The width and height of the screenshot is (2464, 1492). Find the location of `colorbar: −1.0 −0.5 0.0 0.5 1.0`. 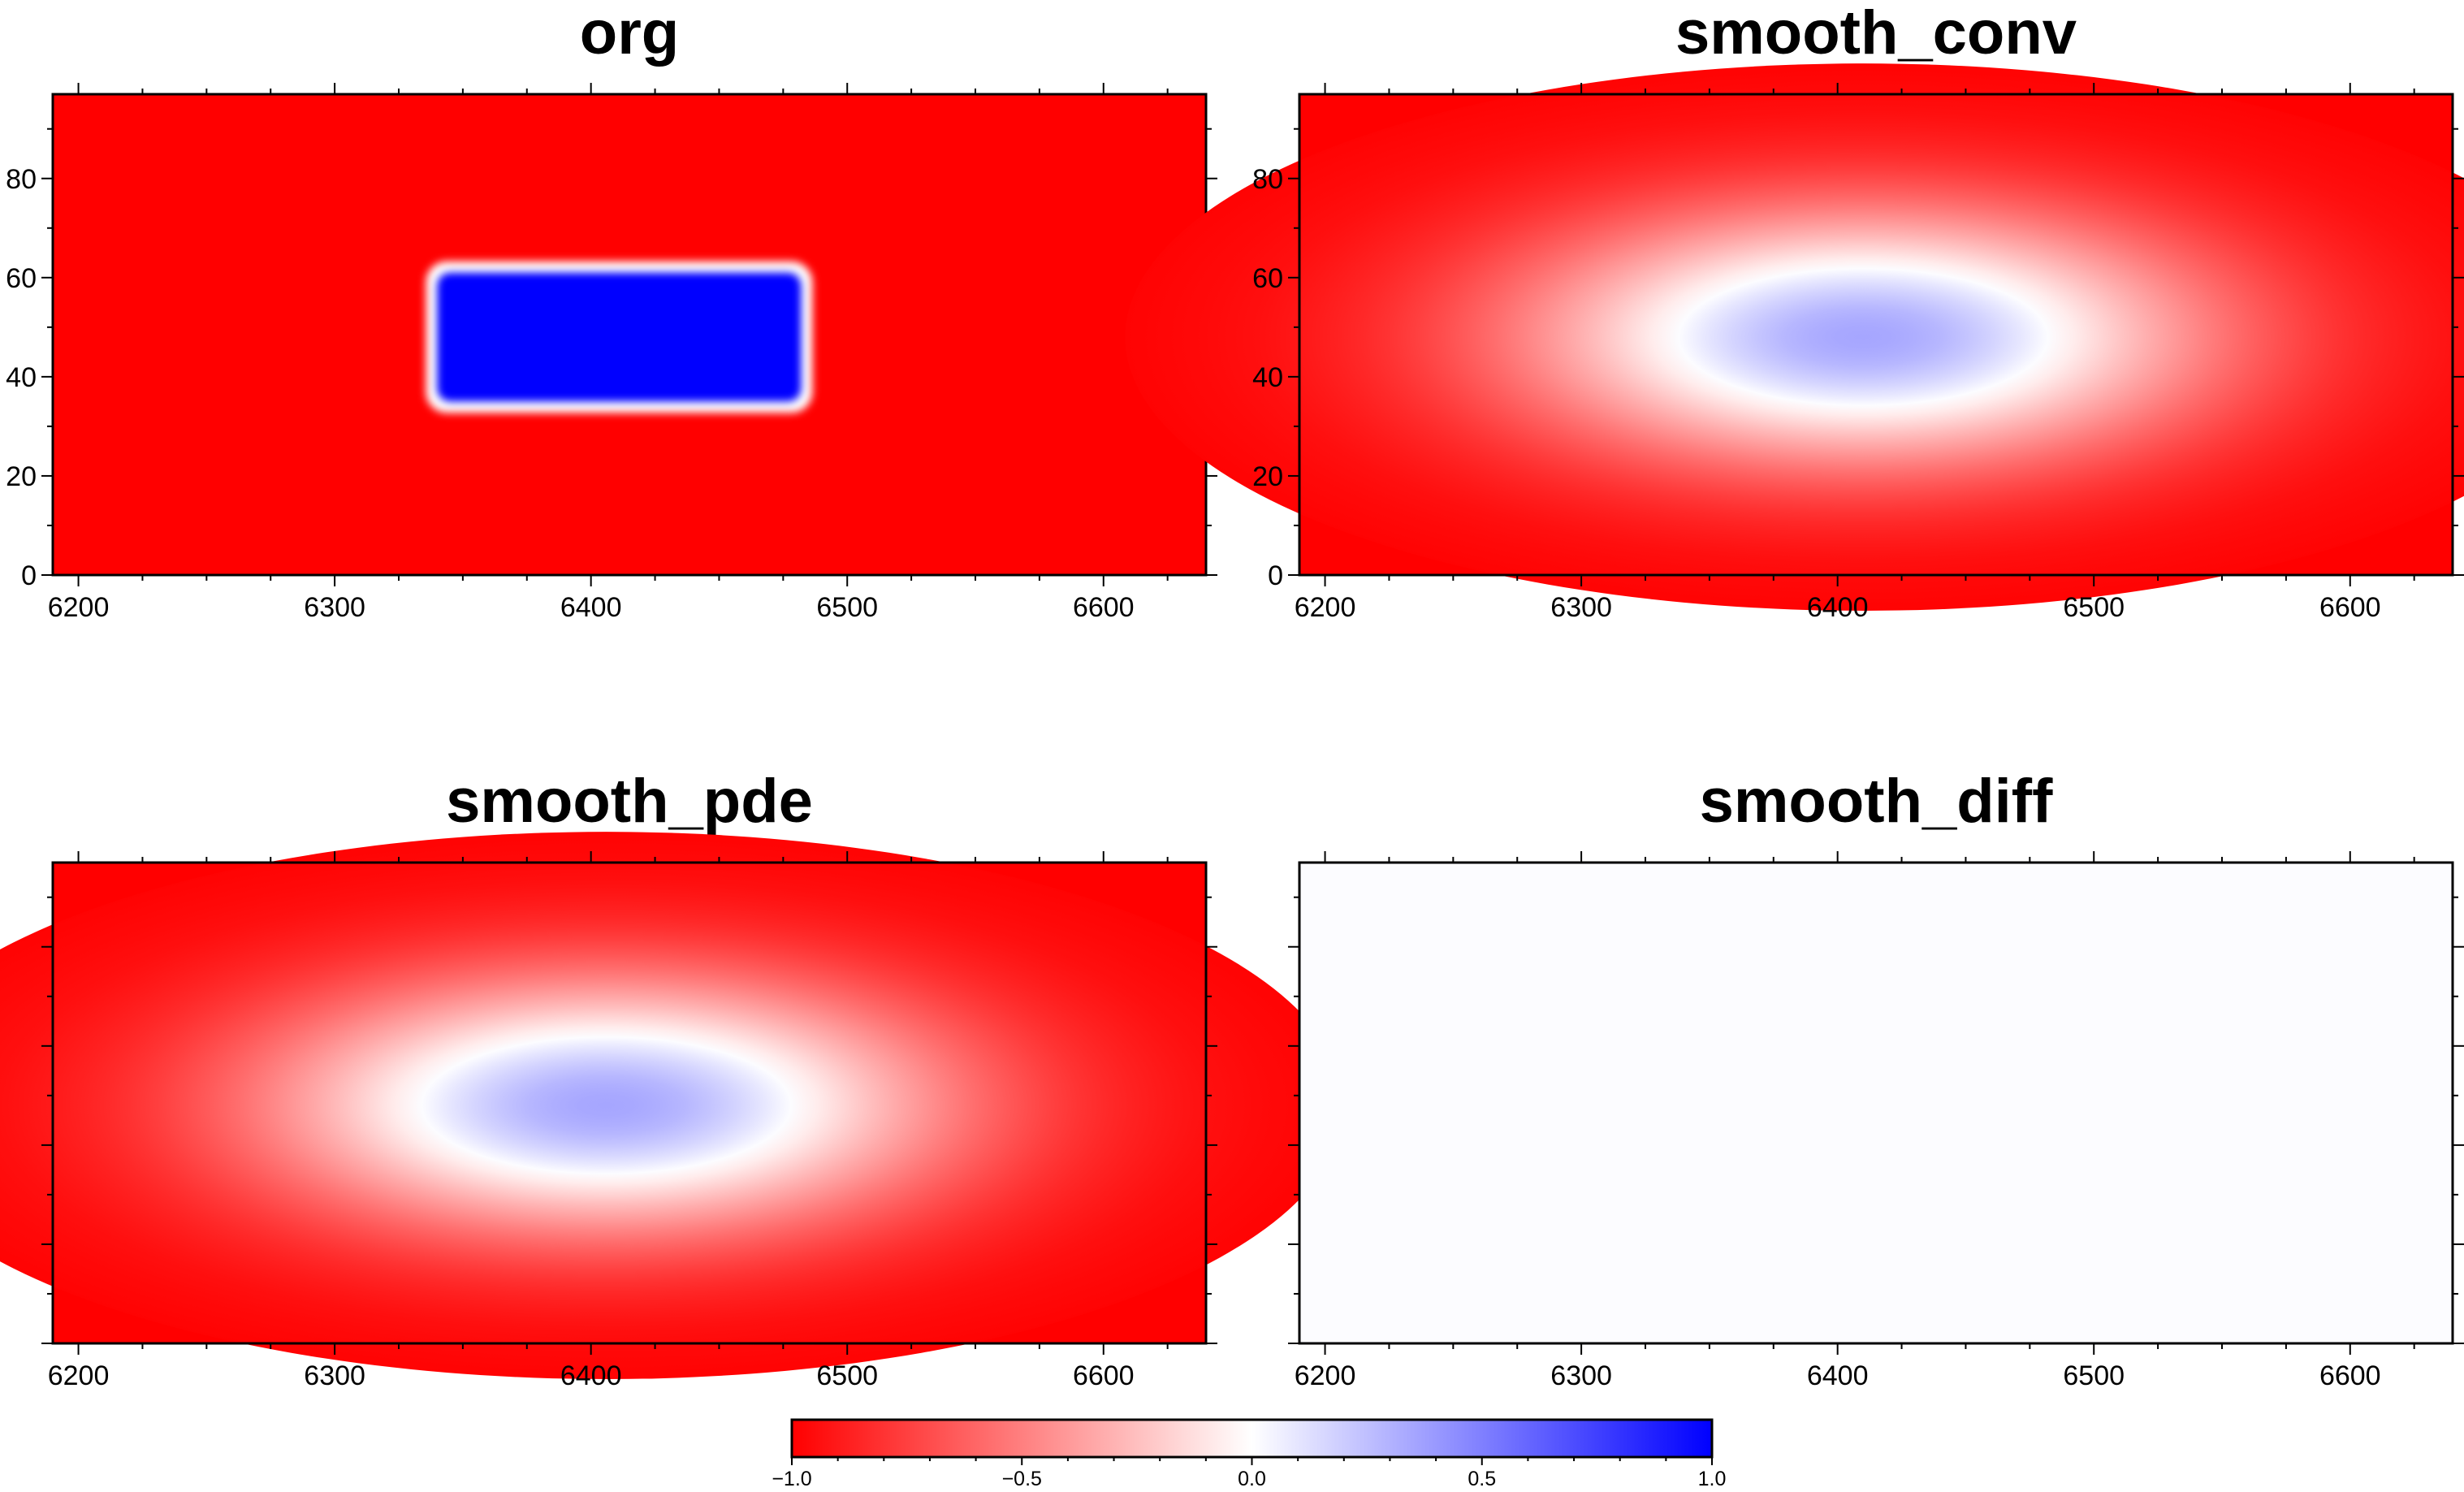

colorbar: −1.0 −0.5 0.0 0.5 1.0 is located at coordinates (1249, 1454).